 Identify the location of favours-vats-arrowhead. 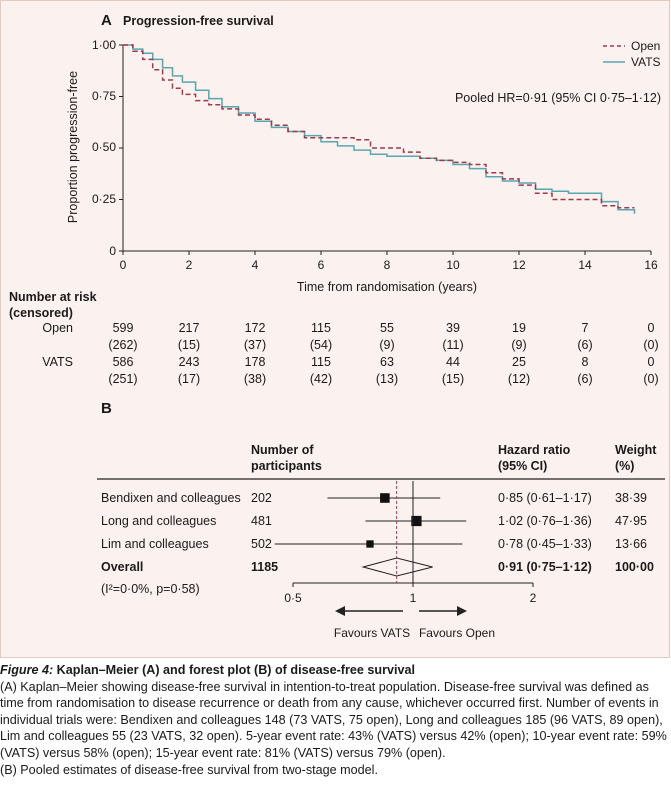
(340, 611).